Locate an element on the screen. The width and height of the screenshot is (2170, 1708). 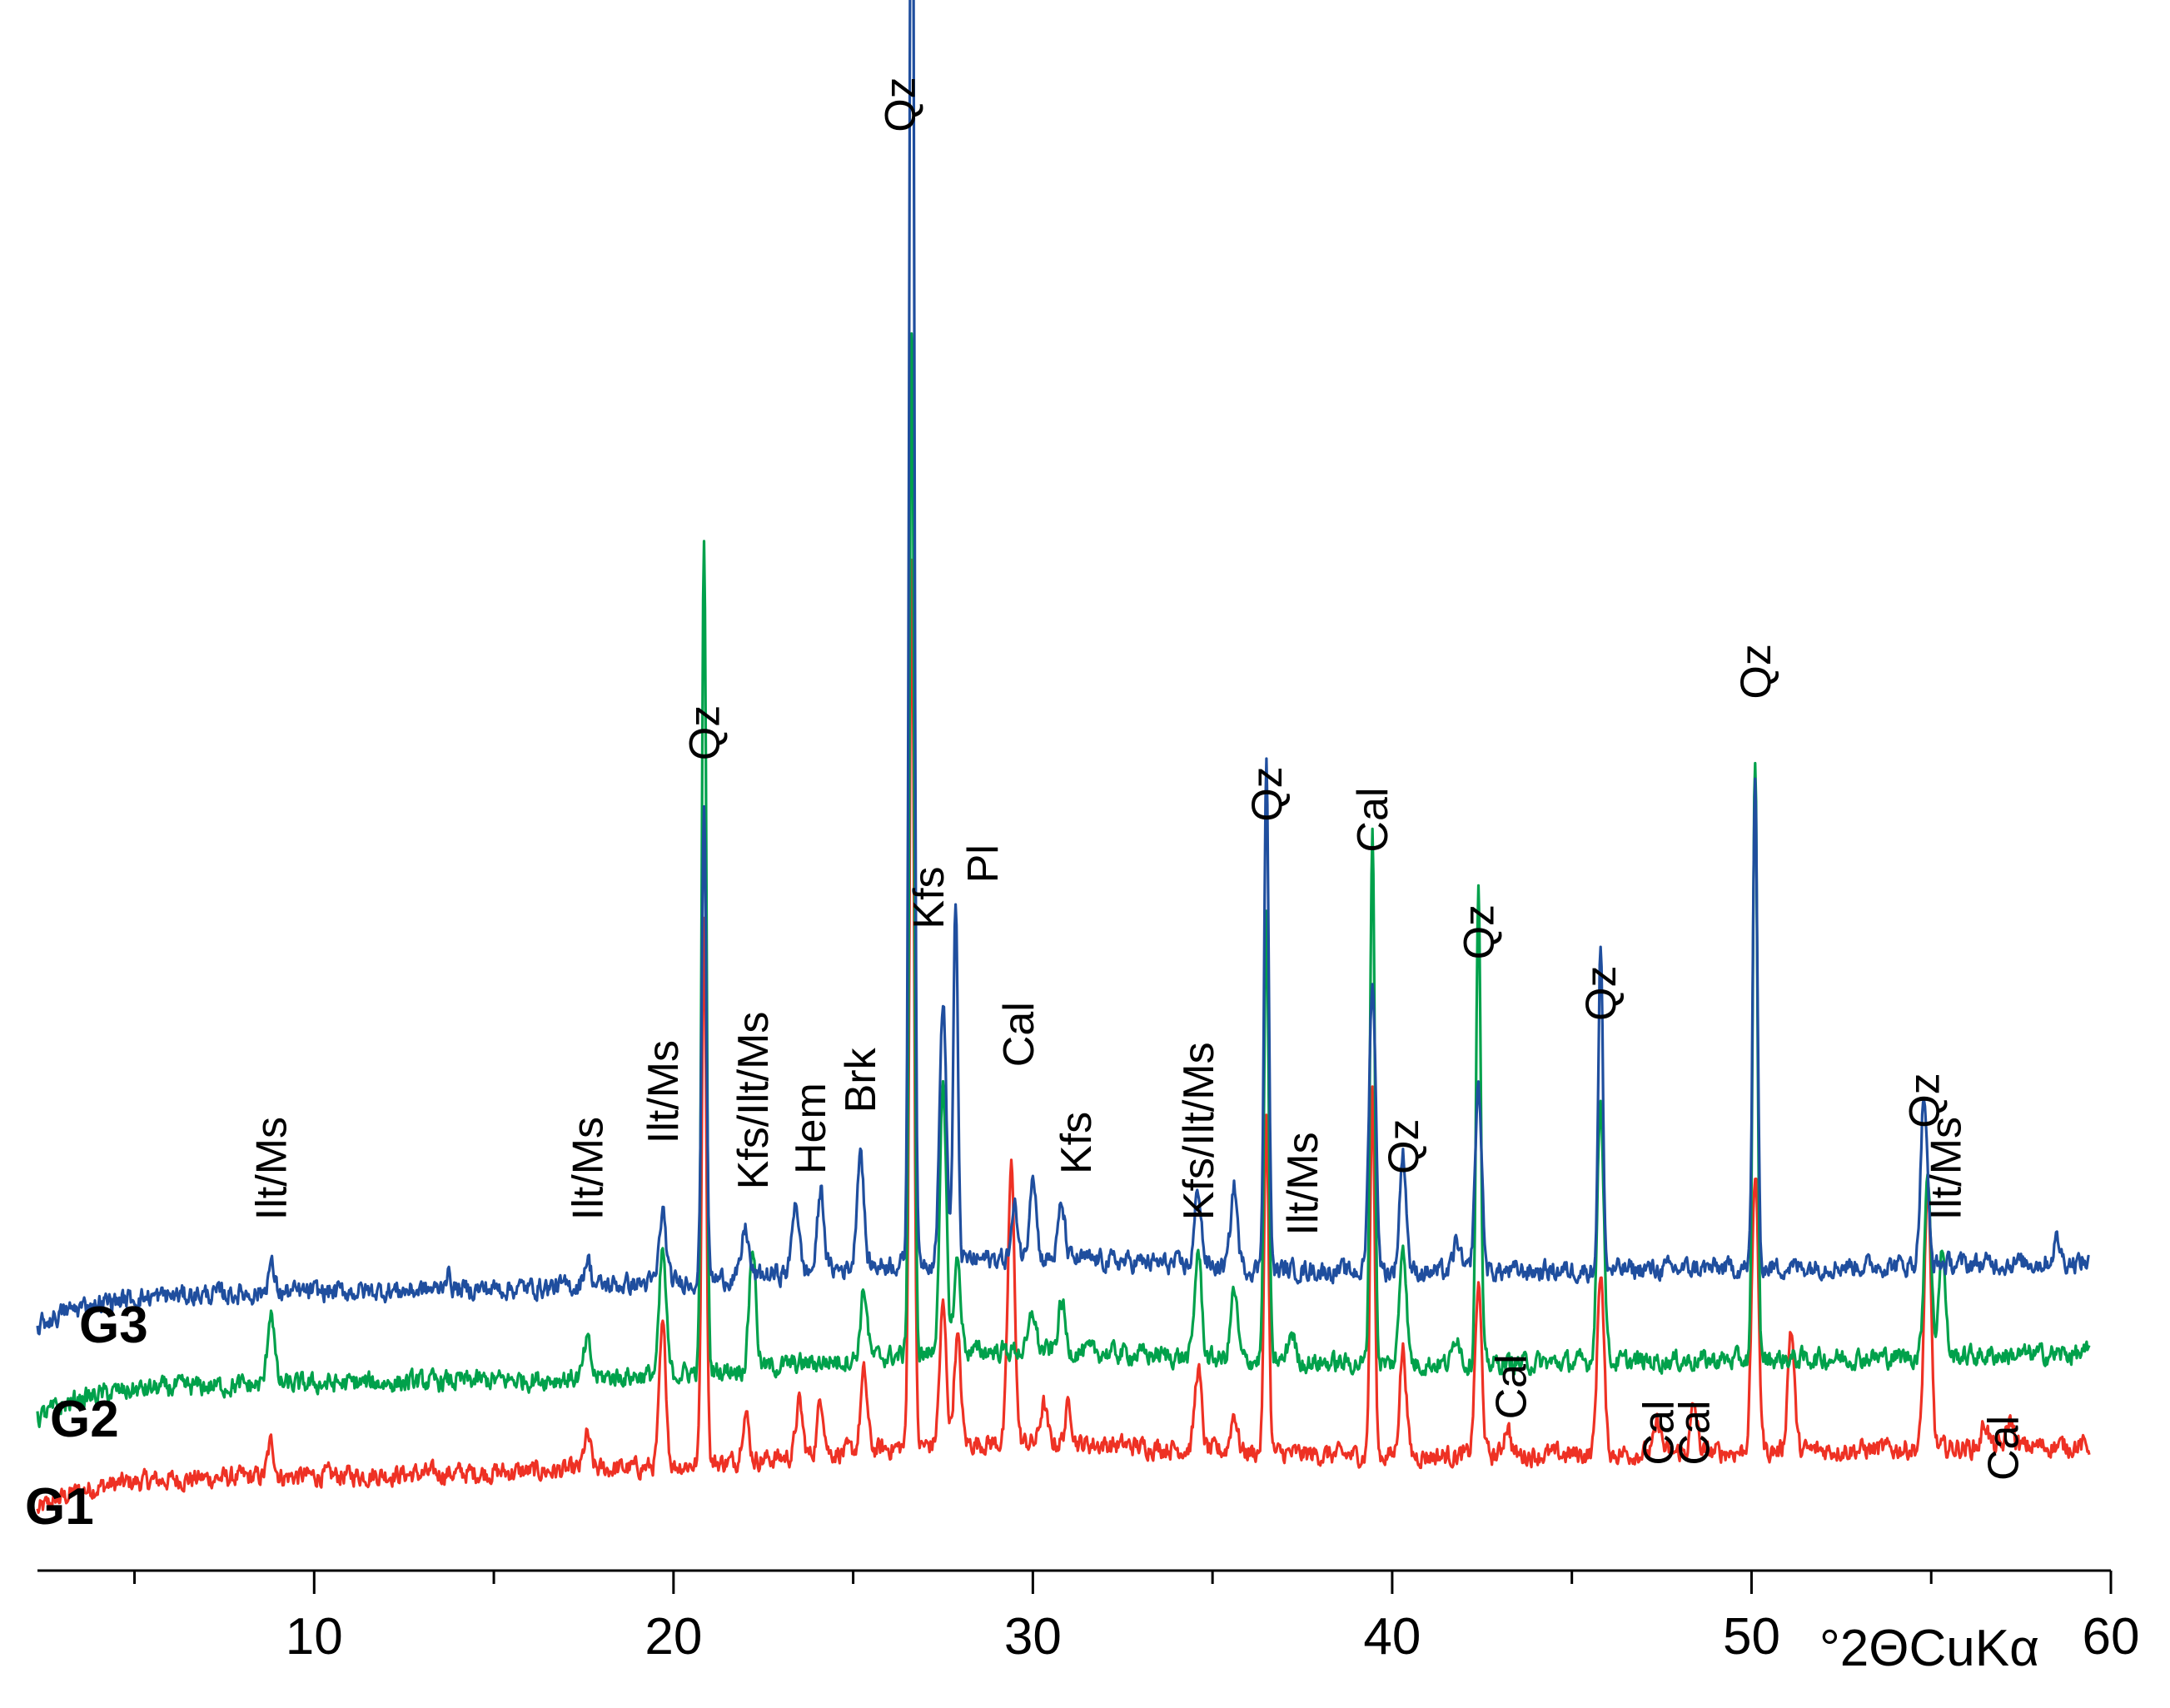
peak-label: Hem is located at coordinates (811, 1128).